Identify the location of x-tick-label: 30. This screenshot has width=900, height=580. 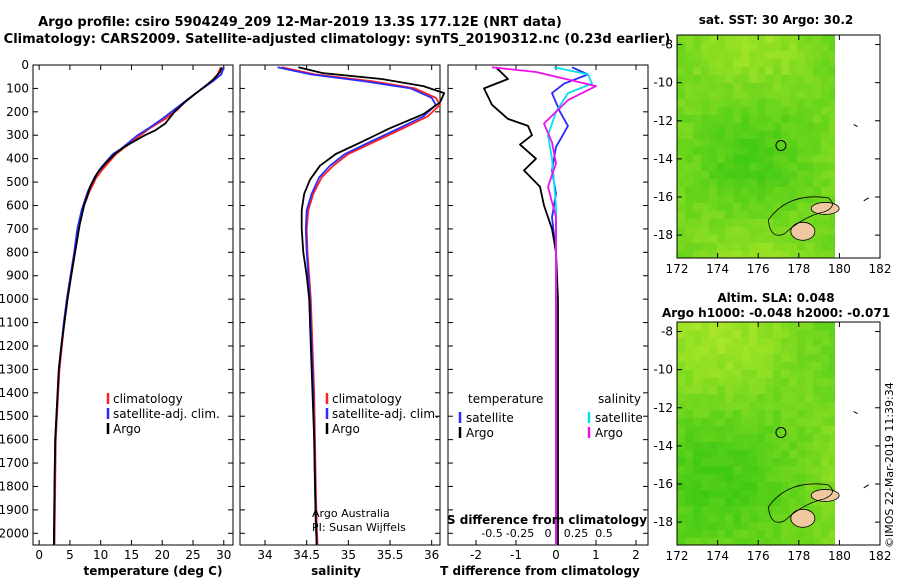
(223, 555).